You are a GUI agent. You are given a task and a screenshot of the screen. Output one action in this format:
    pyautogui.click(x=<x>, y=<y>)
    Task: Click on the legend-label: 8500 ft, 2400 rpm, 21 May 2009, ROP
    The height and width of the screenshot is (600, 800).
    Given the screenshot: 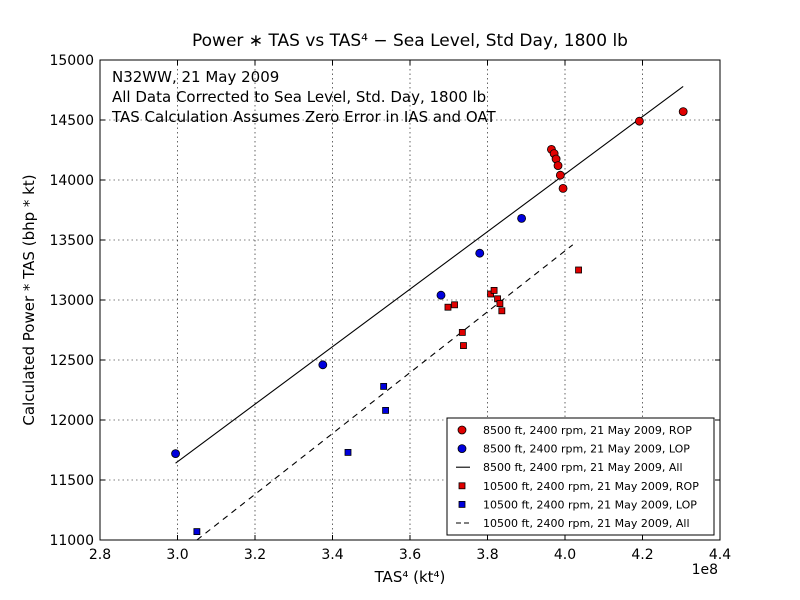 What is the action you would take?
    pyautogui.click(x=587, y=430)
    